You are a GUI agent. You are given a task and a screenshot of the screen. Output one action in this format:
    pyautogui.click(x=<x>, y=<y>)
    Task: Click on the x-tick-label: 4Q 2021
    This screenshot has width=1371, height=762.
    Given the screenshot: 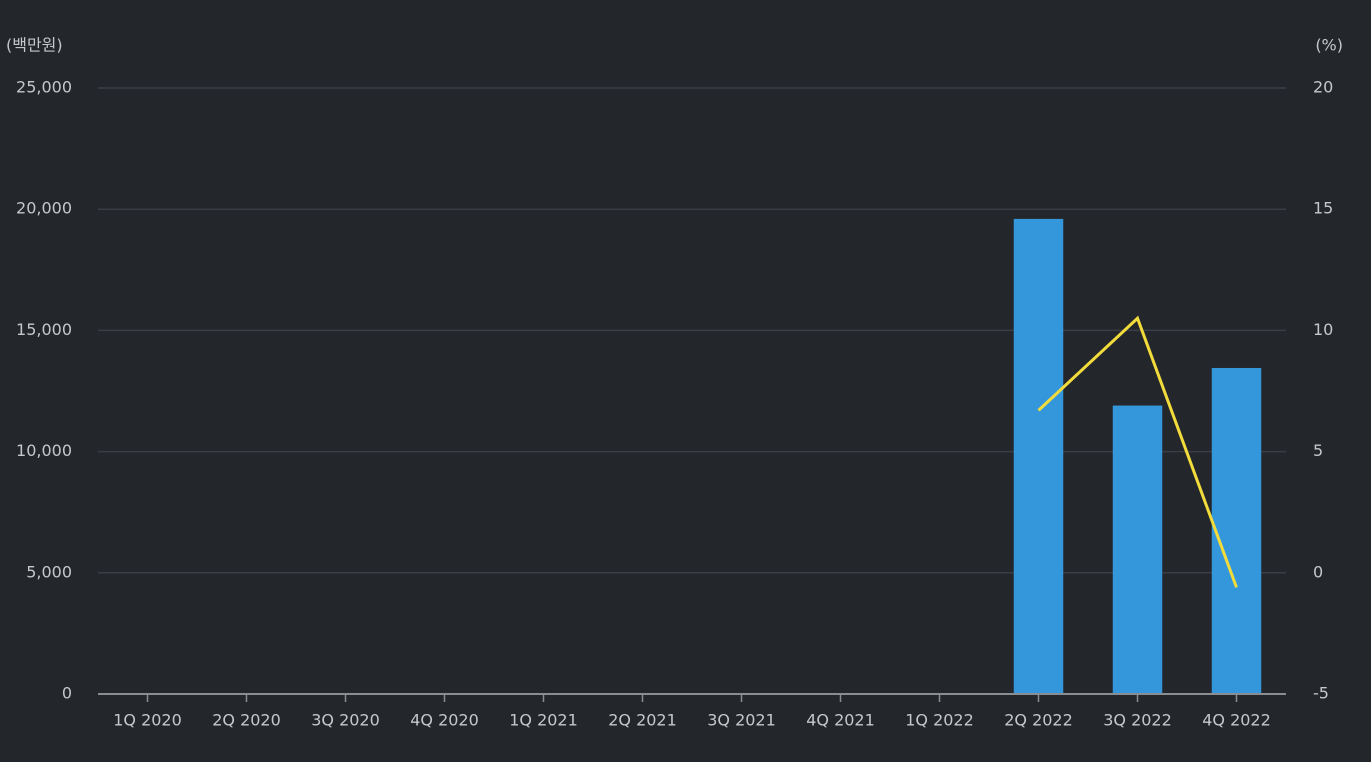 What is the action you would take?
    pyautogui.click(x=840, y=720)
    